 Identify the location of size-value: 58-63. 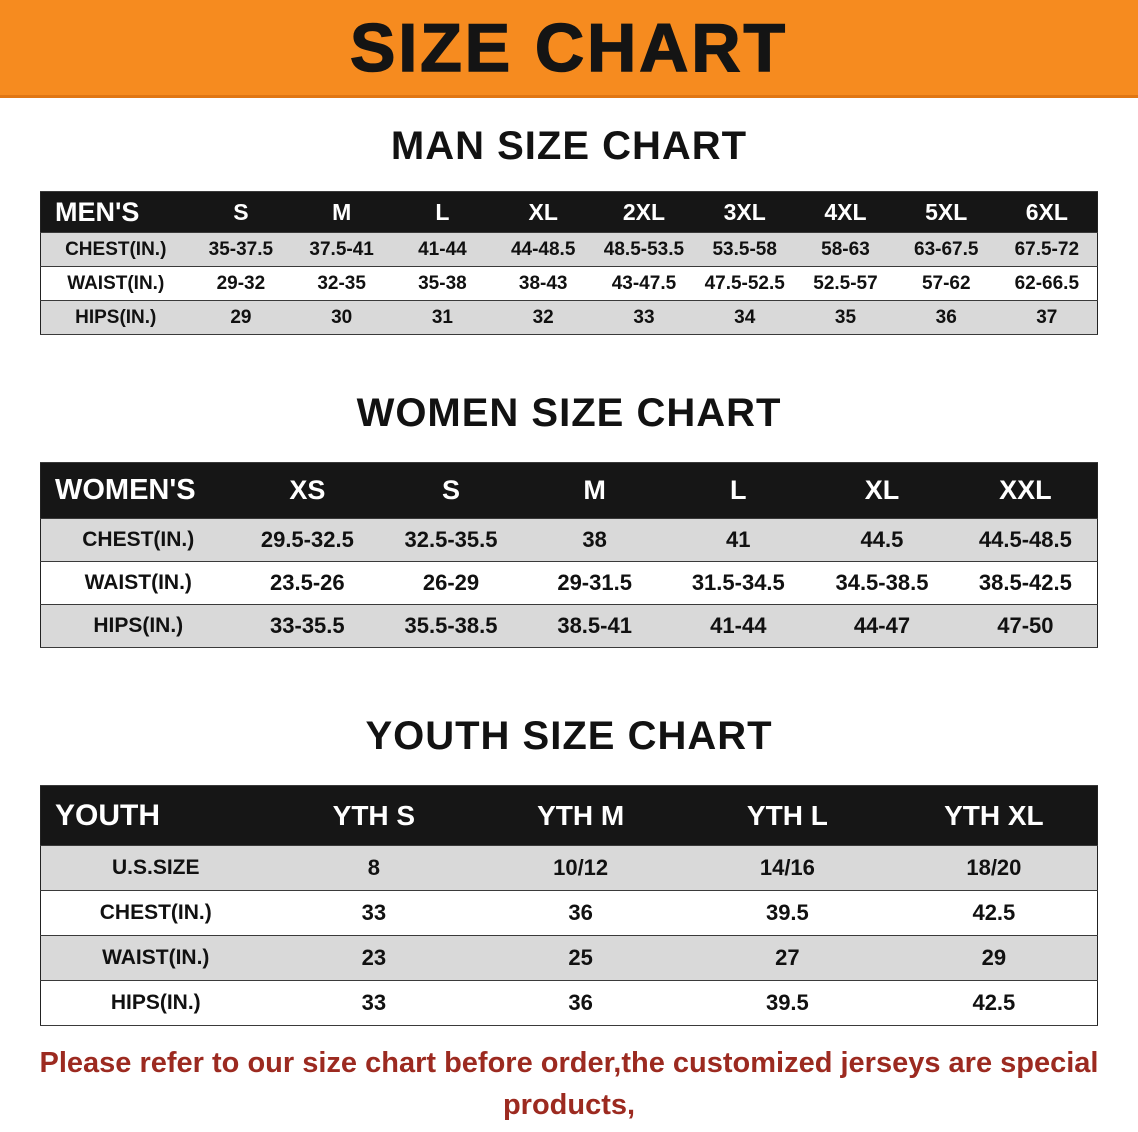
(845, 249).